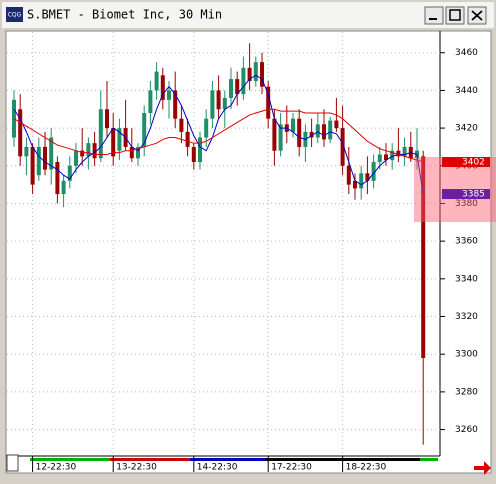  I want to click on last-value-label: 3385, so click(473, 195).